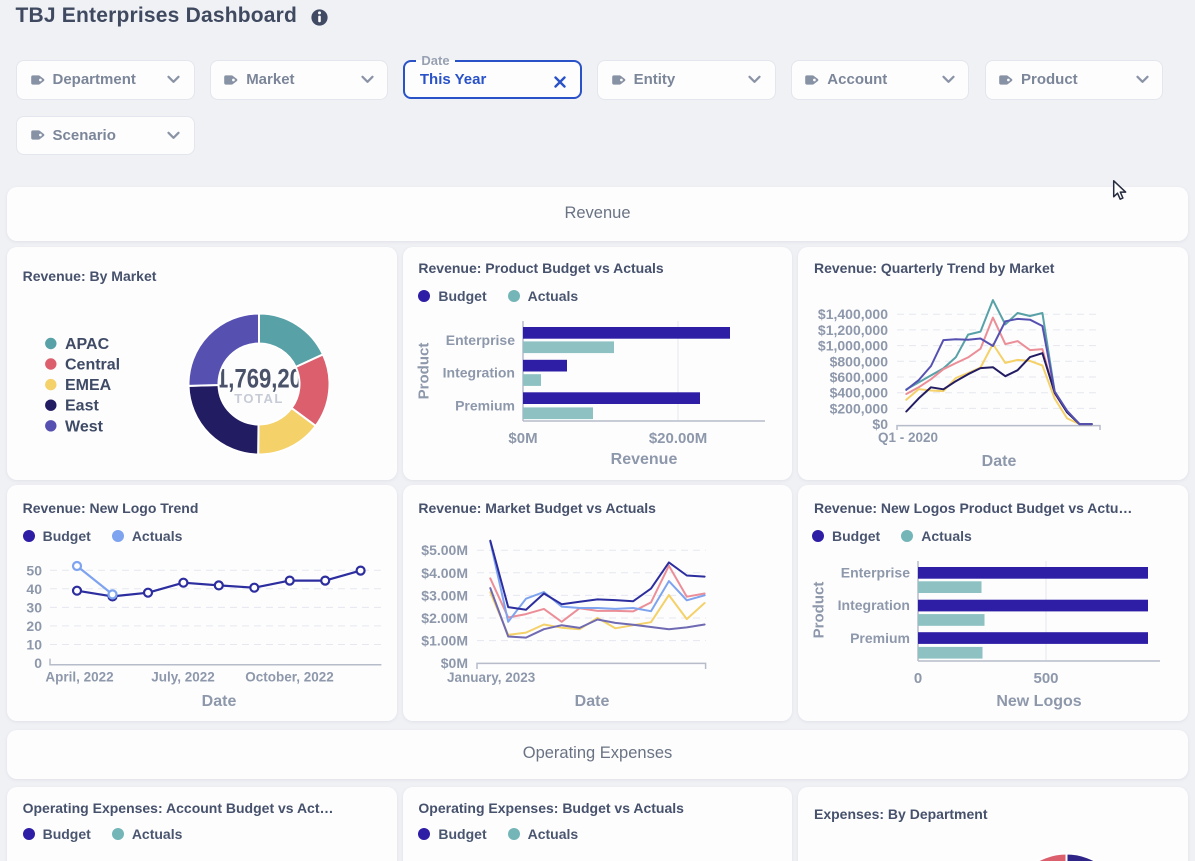 The image size is (1195, 861). Describe the element at coordinates (79, 677) in the screenshot. I see `svg-text: April, 2022` at that location.